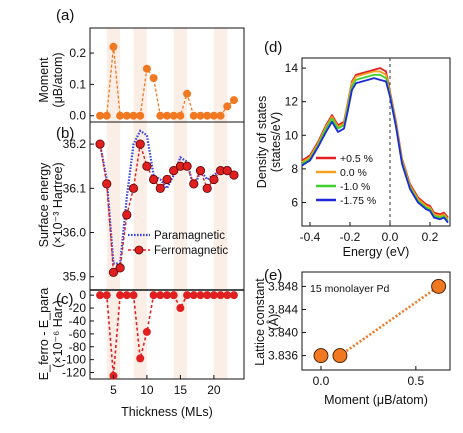  I want to click on panel-c-ytick-label-2: -40, so click(78, 321).